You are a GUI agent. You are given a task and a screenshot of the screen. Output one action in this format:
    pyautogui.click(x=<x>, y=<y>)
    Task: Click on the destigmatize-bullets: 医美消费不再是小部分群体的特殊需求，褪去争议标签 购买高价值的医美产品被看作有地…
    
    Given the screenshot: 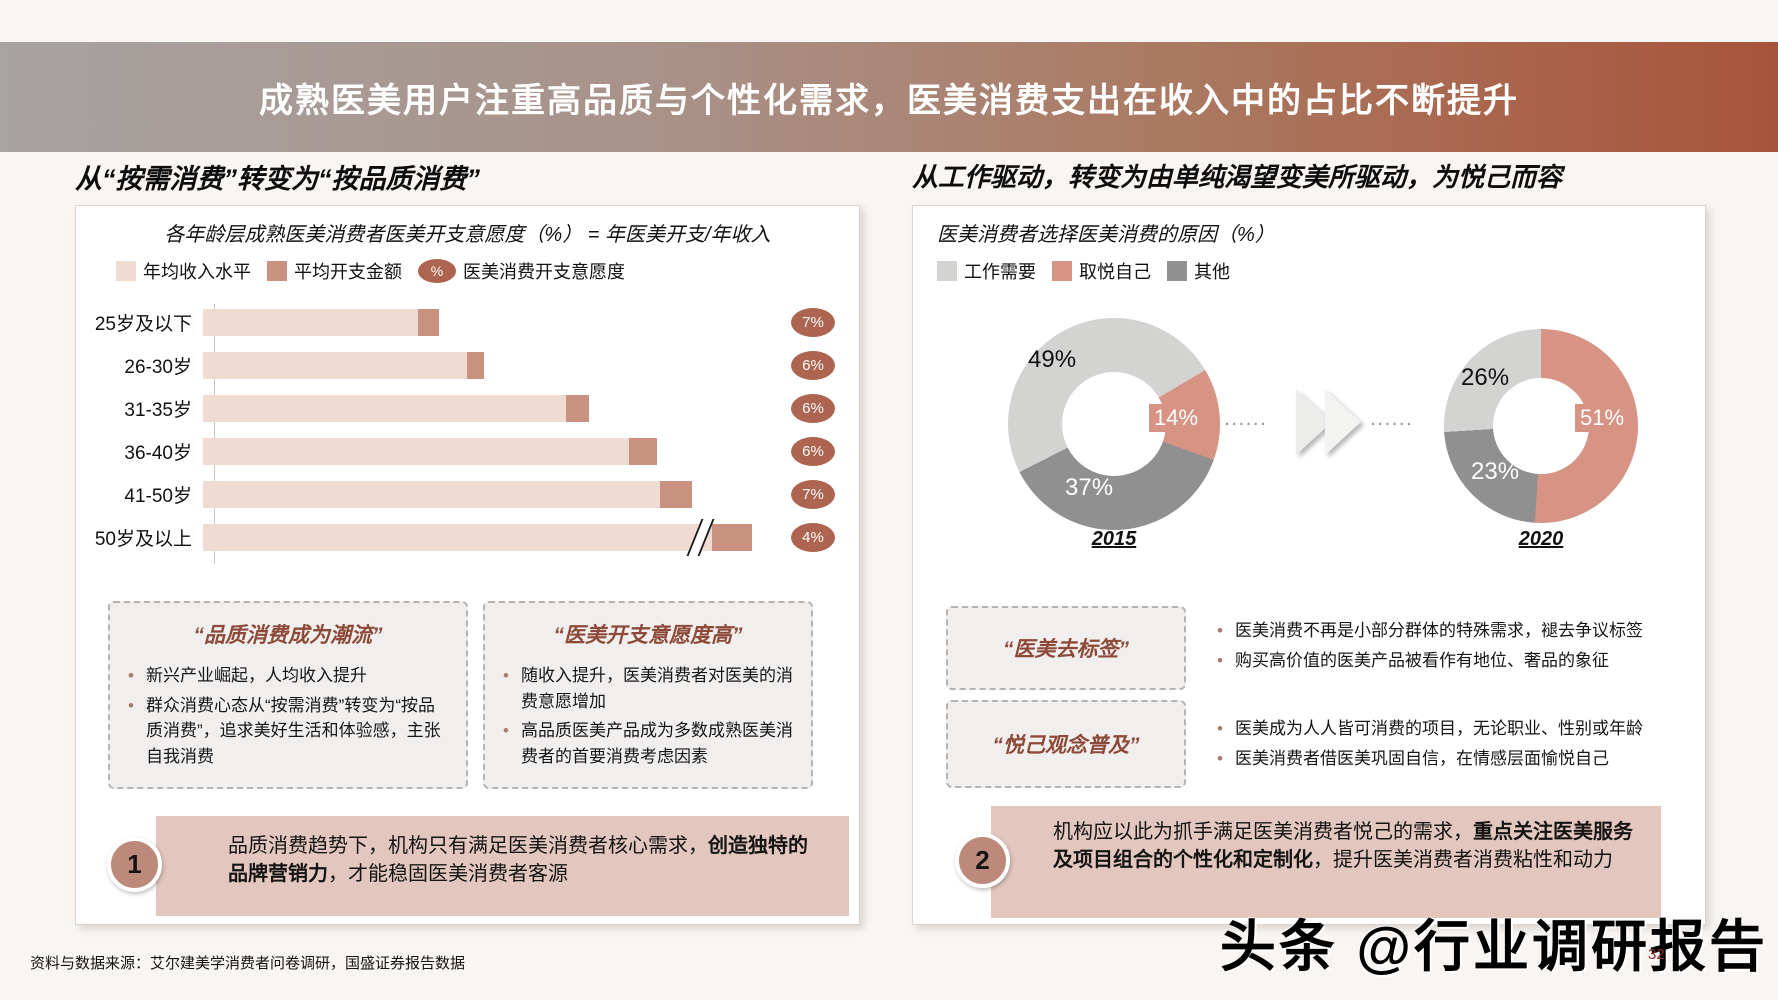 What is the action you would take?
    pyautogui.click(x=1445, y=647)
    